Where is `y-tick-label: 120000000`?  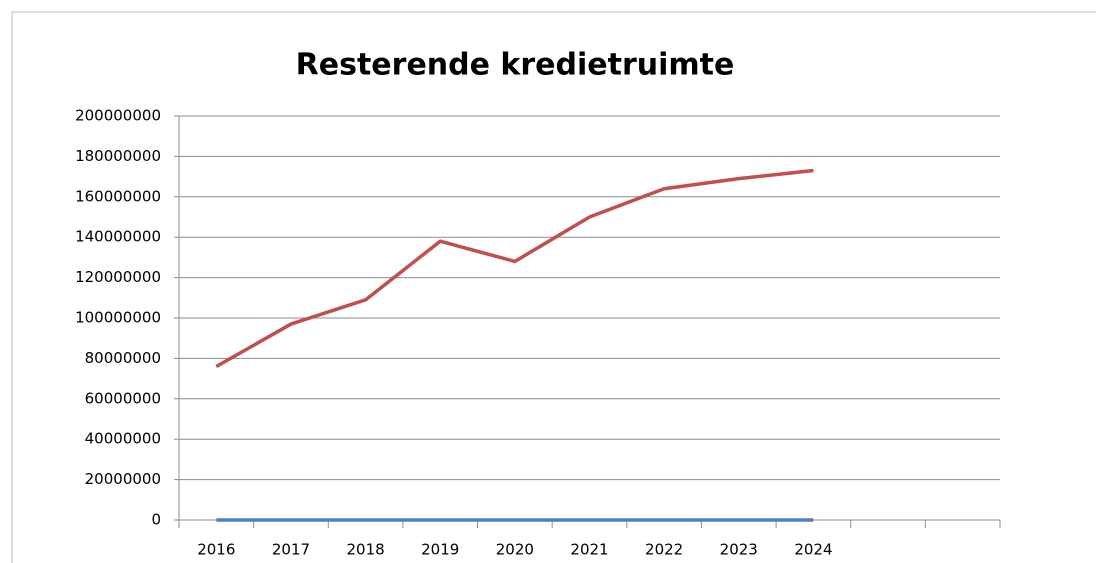 y-tick-label: 120000000 is located at coordinates (118, 277).